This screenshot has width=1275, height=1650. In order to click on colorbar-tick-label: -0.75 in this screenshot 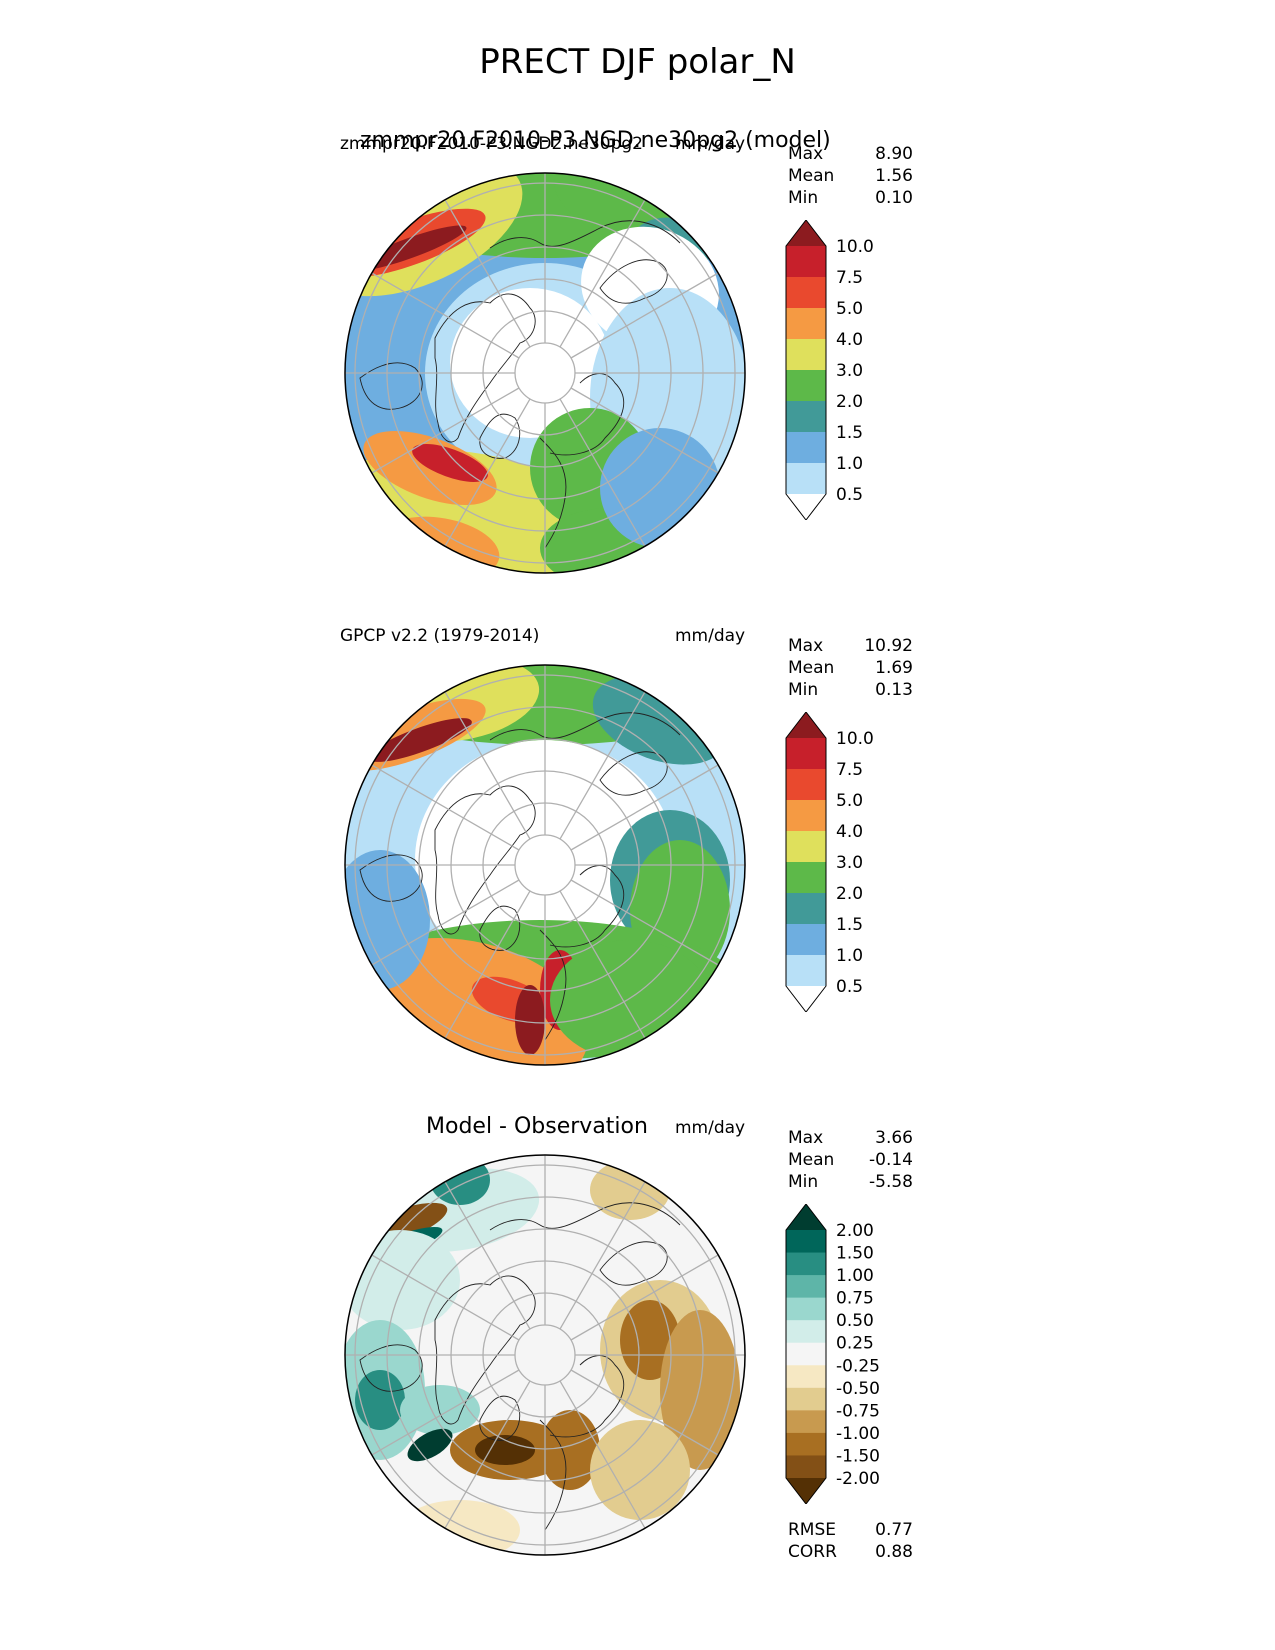, I will do `click(858, 1411)`.